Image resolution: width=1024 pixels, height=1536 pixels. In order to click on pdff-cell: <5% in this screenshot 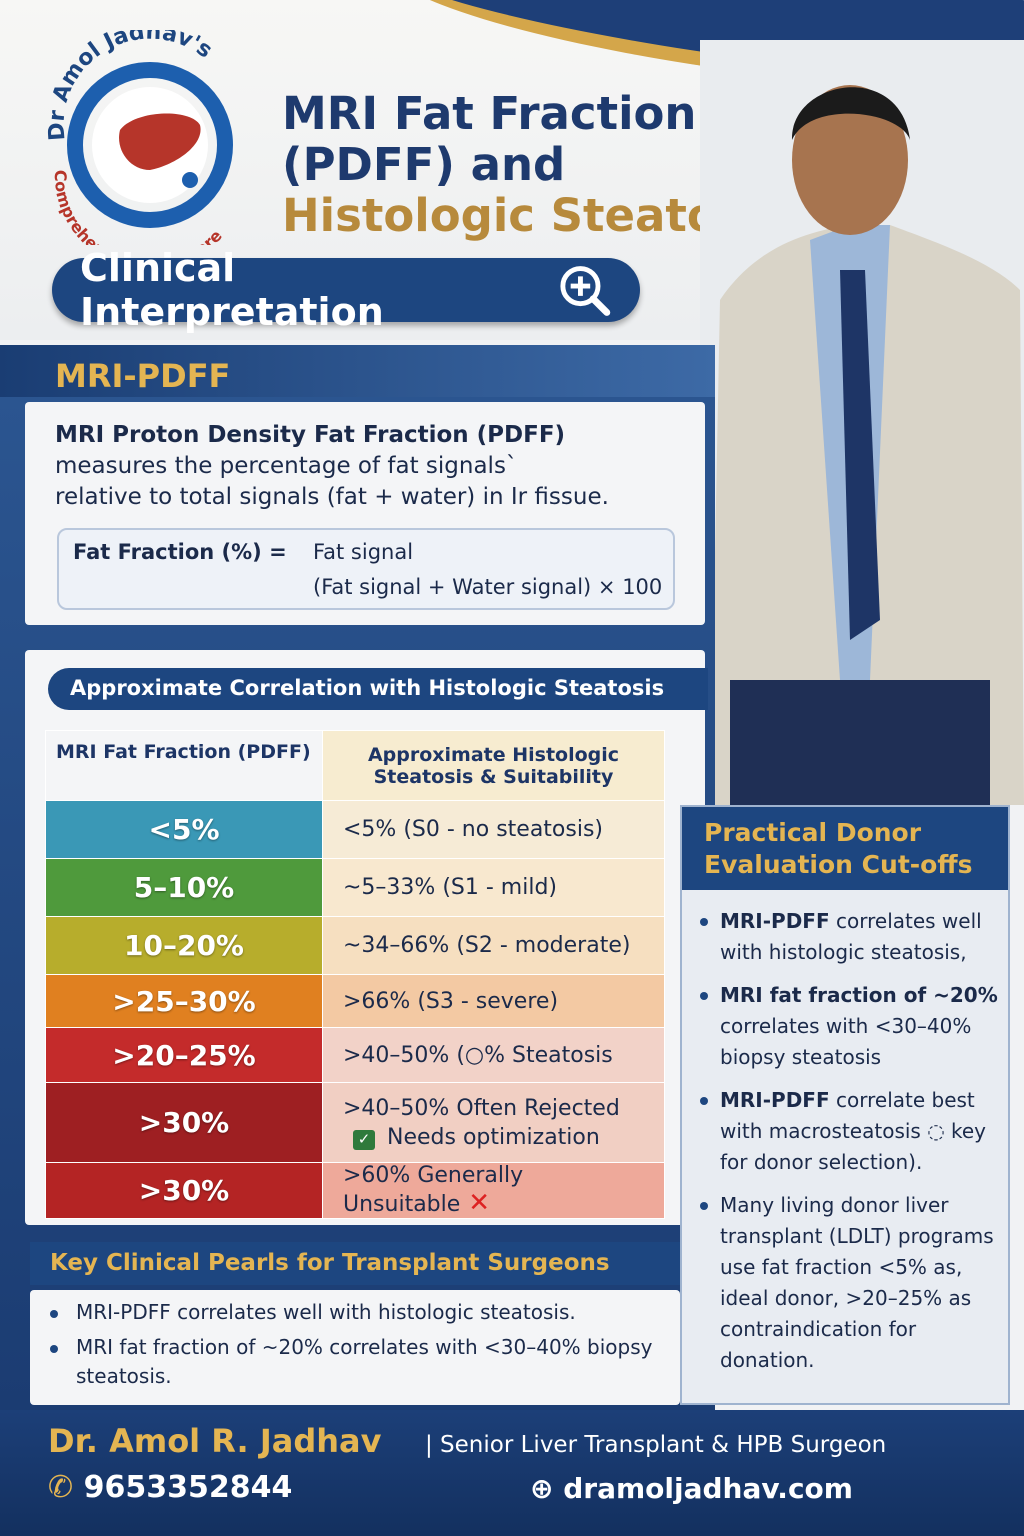, I will do `click(184, 829)`.